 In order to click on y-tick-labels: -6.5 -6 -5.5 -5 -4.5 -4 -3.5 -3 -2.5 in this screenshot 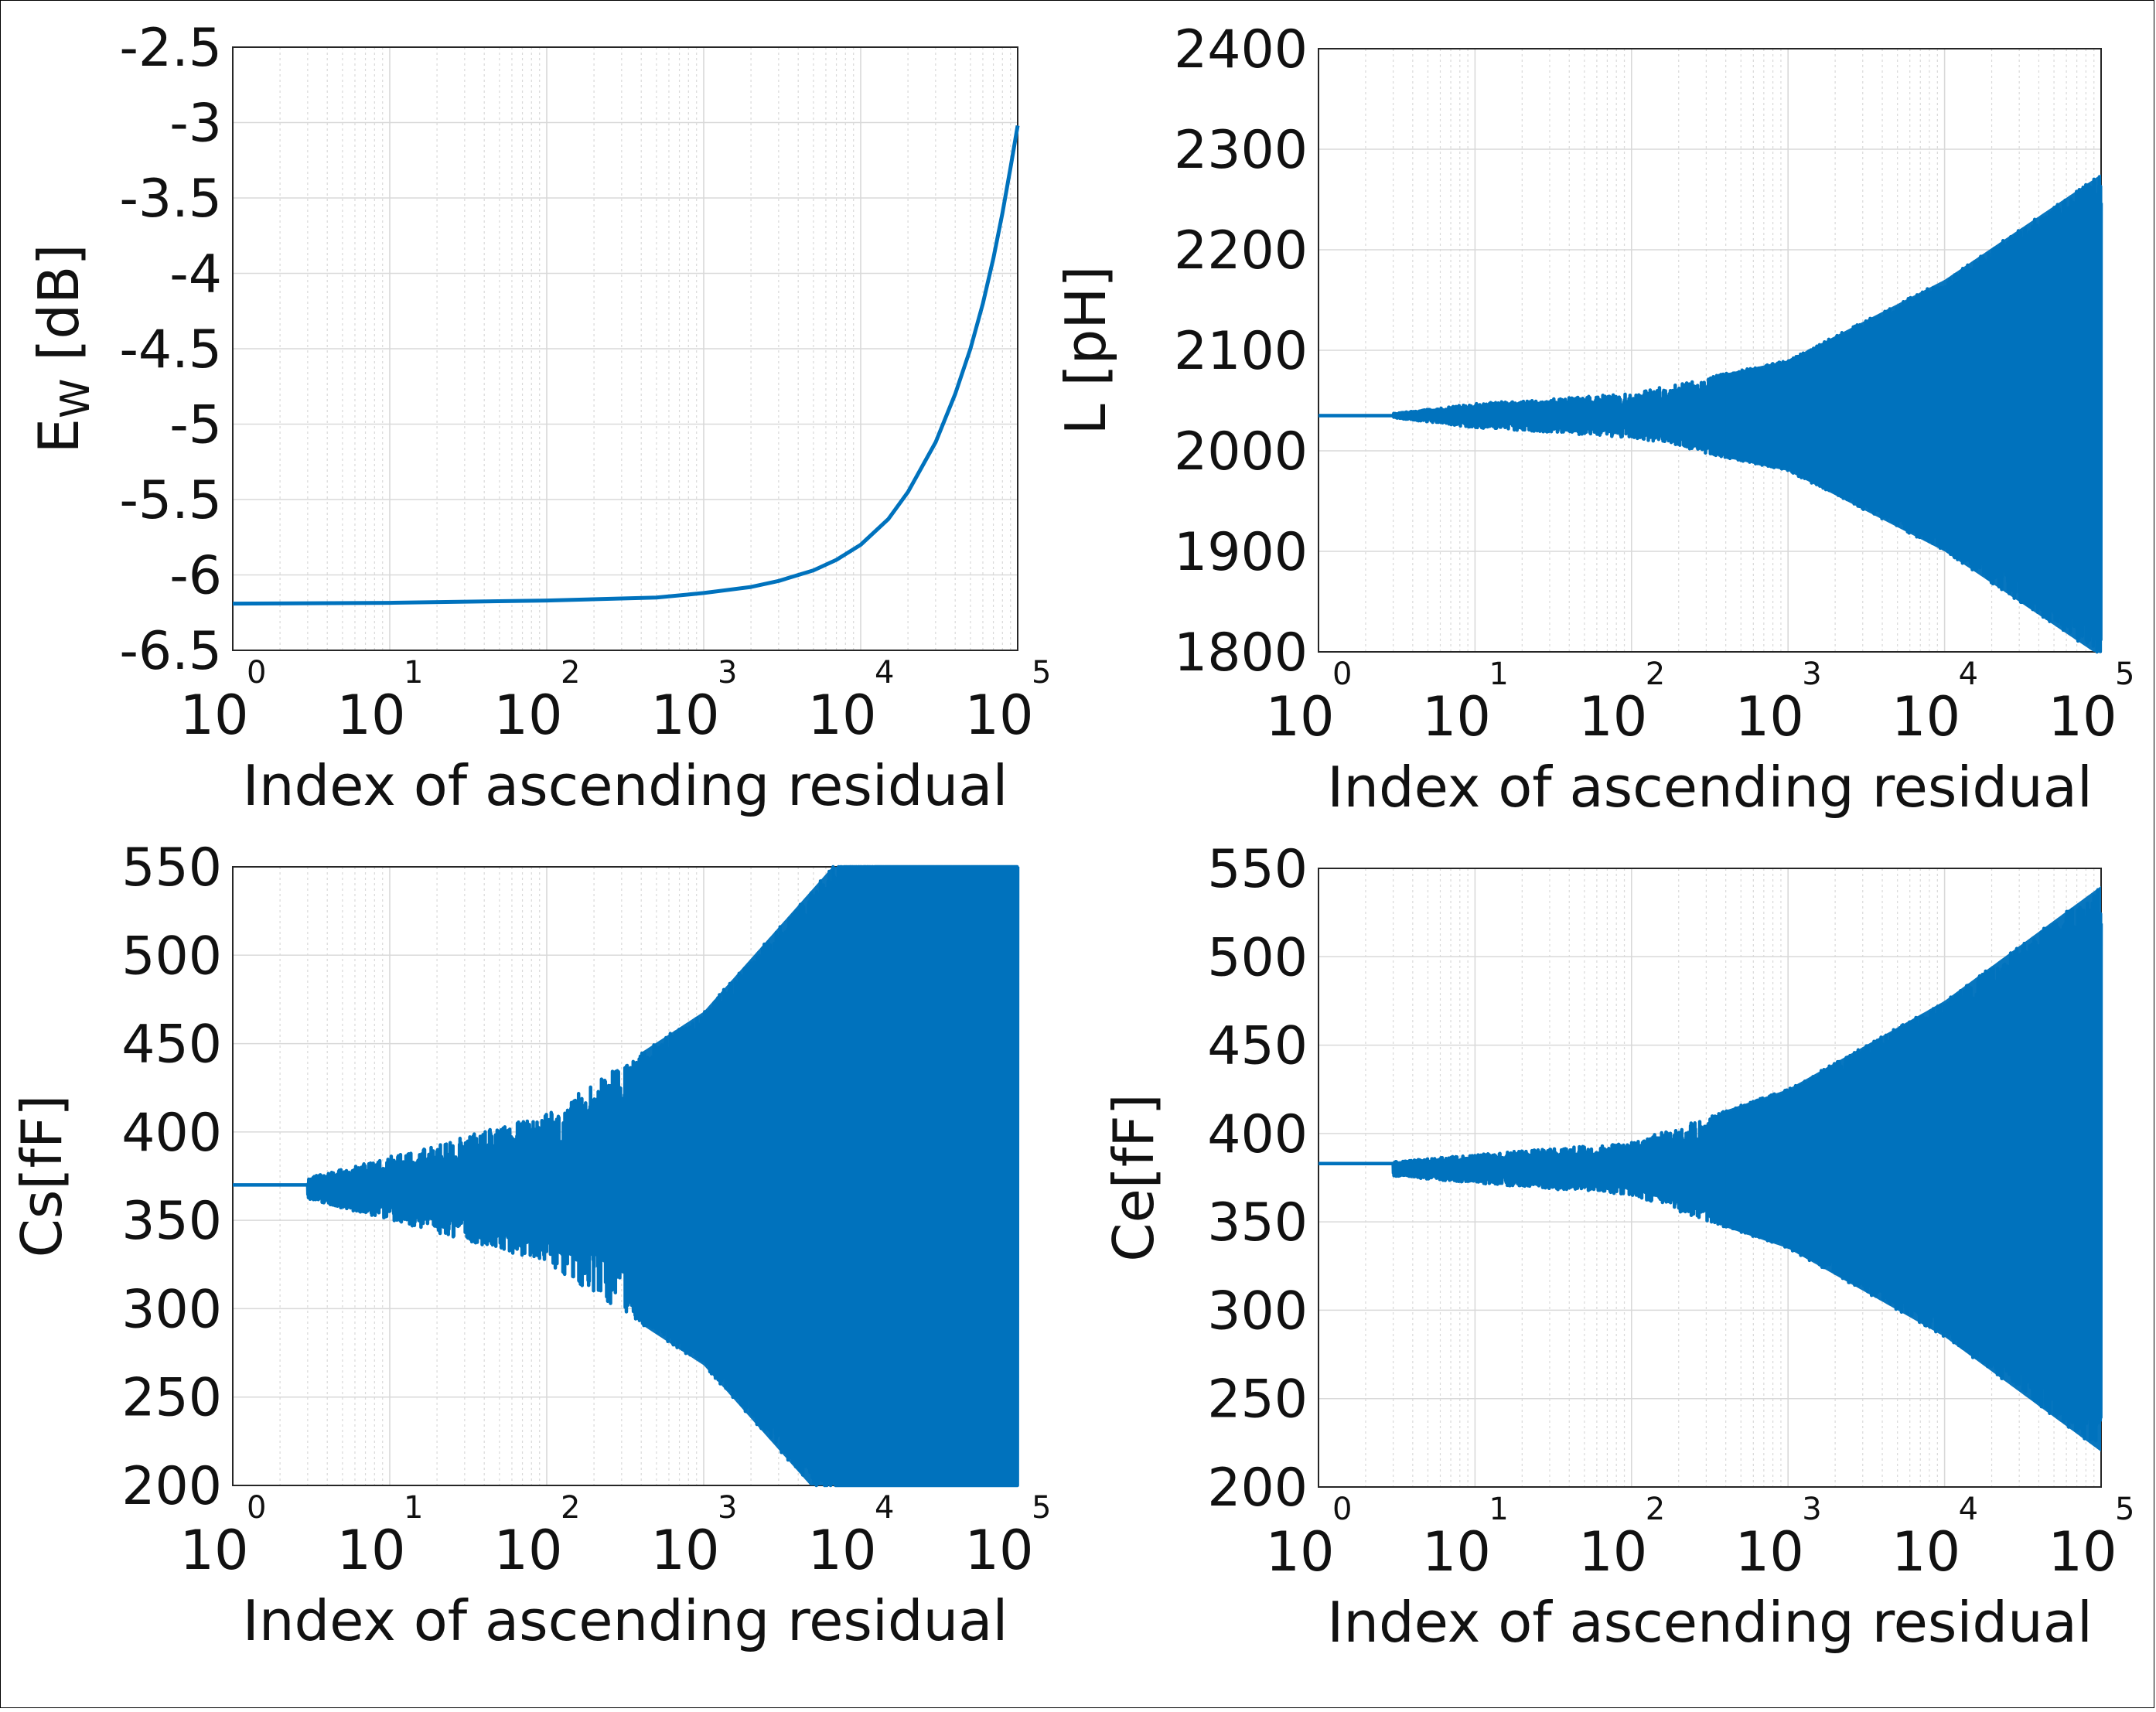, I will do `click(170, 350)`.